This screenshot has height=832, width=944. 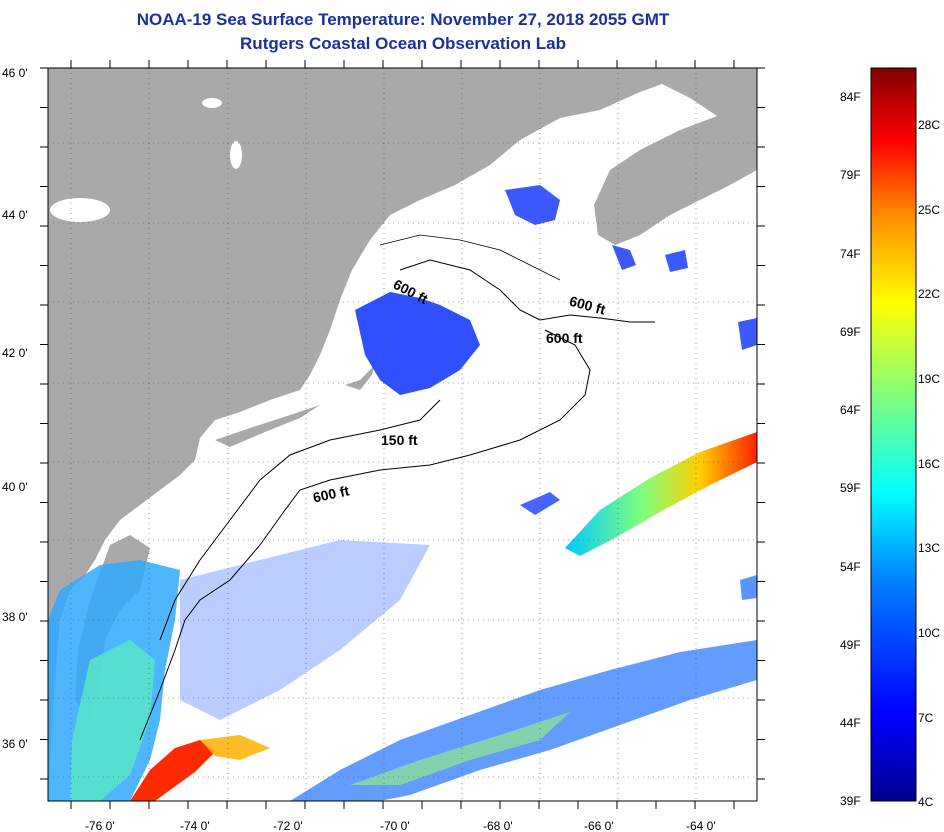 What do you see at coordinates (417, 343) in the screenshot?
I see `sst-gulf-of-maine-cold` at bounding box center [417, 343].